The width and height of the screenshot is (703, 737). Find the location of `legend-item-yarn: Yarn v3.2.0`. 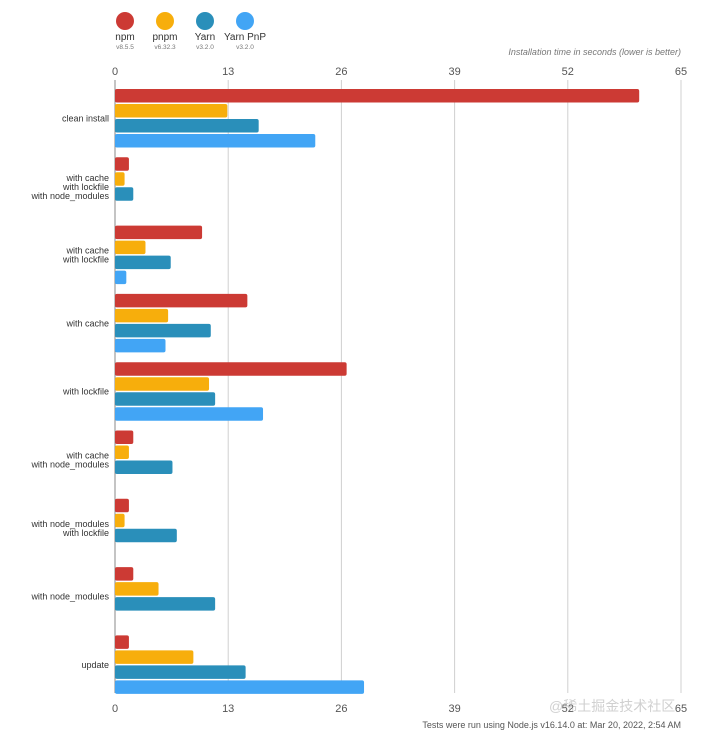

legend-item-yarn: Yarn v3.2.0 is located at coordinates (205, 31).